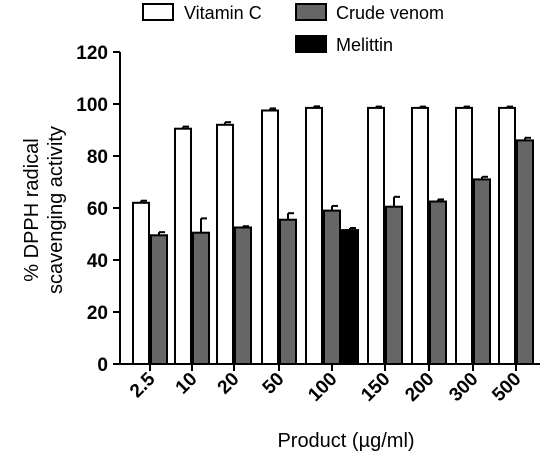 The image size is (550, 462). Describe the element at coordinates (143, 385) in the screenshot. I see `x-tick-label-2.5: 2.5` at that location.